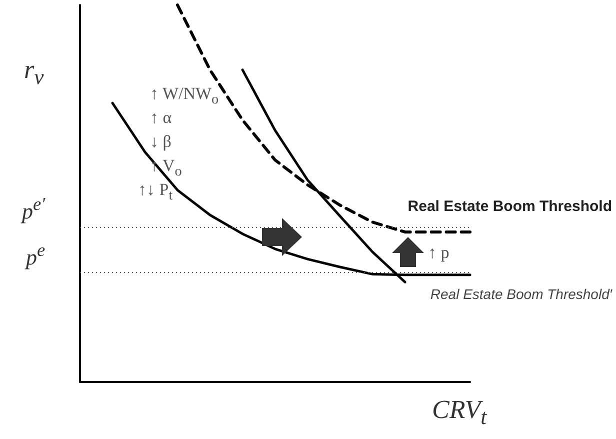 The width and height of the screenshot is (616, 439). What do you see at coordinates (34, 209) in the screenshot?
I see `text: p$^{e′}$` at bounding box center [34, 209].